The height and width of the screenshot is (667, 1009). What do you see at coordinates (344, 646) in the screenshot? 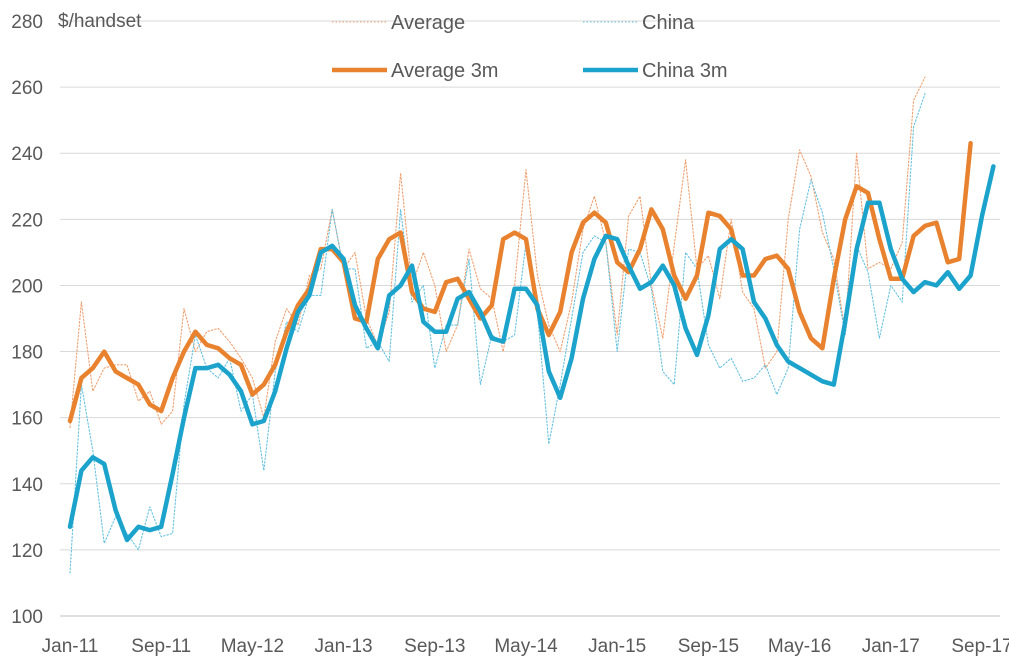
I see `x-tick-label: Jan-13` at bounding box center [344, 646].